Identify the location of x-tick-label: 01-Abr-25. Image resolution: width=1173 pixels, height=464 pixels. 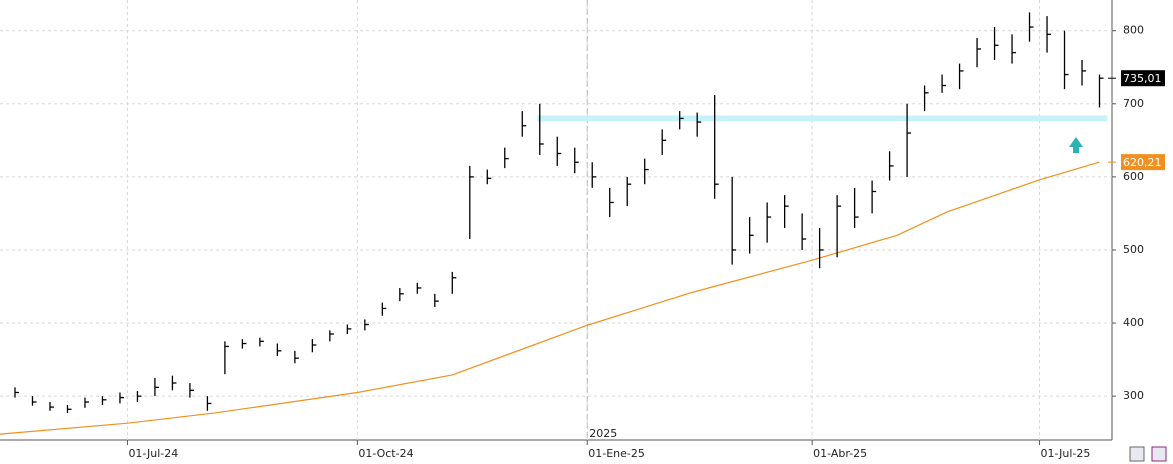
(840, 453).